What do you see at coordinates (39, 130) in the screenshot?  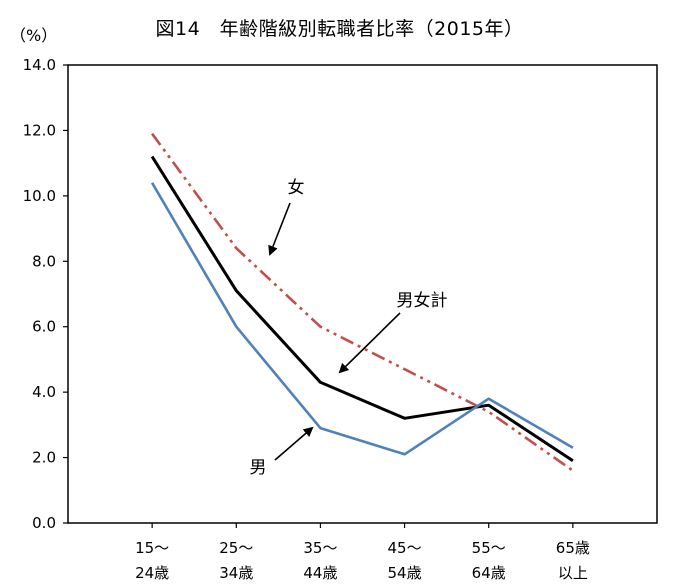 I see `y-tick-label: 12.0` at bounding box center [39, 130].